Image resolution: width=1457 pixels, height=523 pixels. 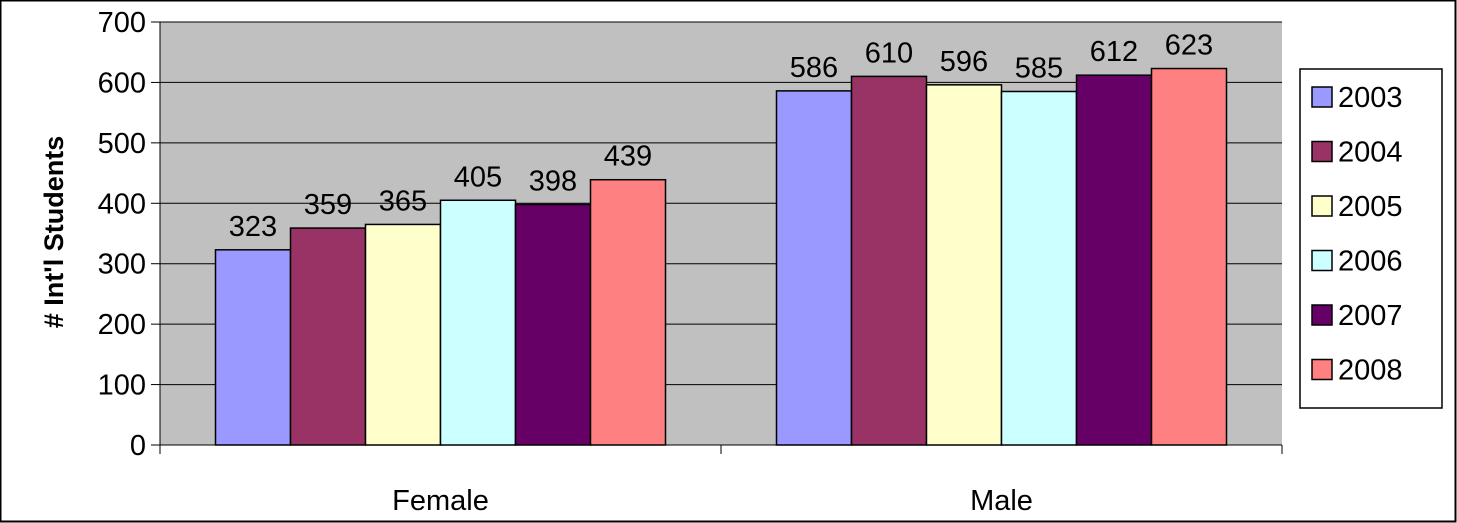 What do you see at coordinates (1322, 315) in the screenshot?
I see `legend-swatch-2007` at bounding box center [1322, 315].